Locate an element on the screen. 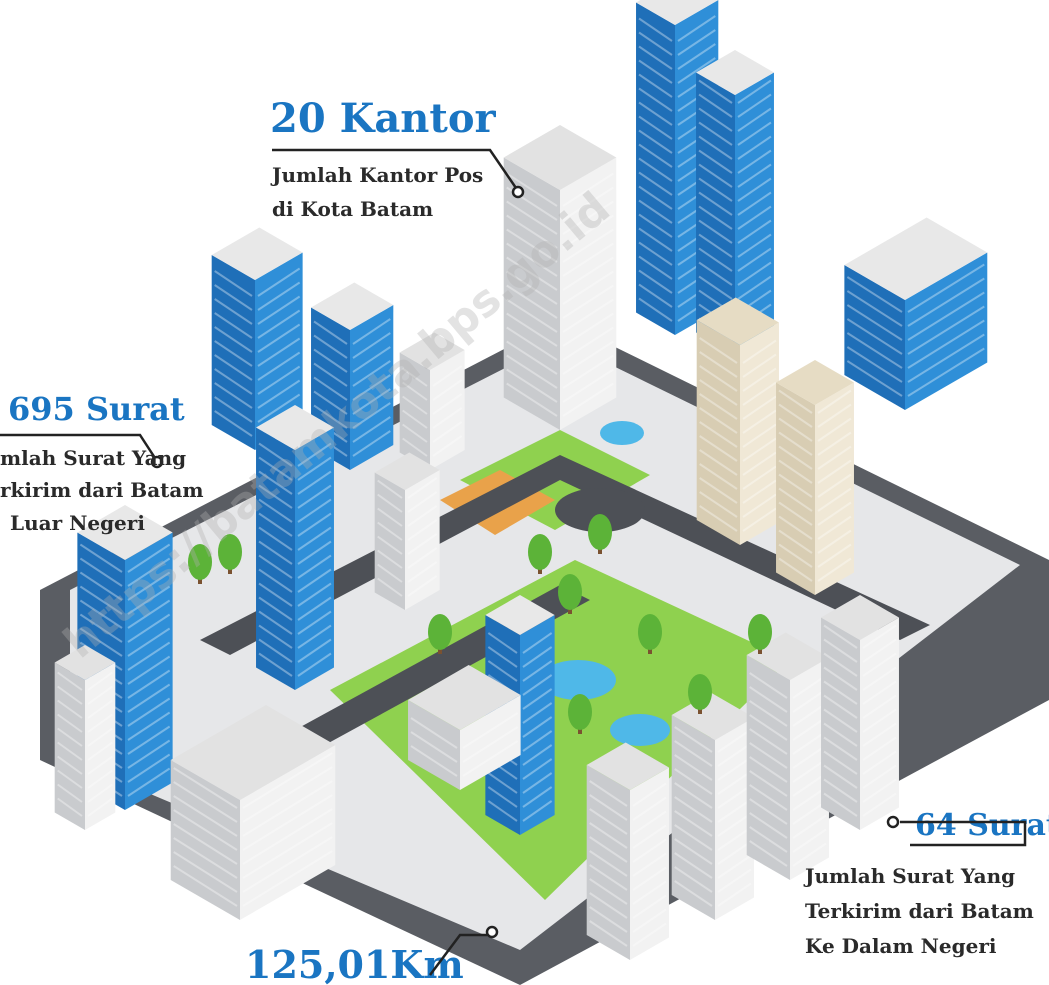 This screenshot has height=985, width=1049. tree is located at coordinates (230, 552).